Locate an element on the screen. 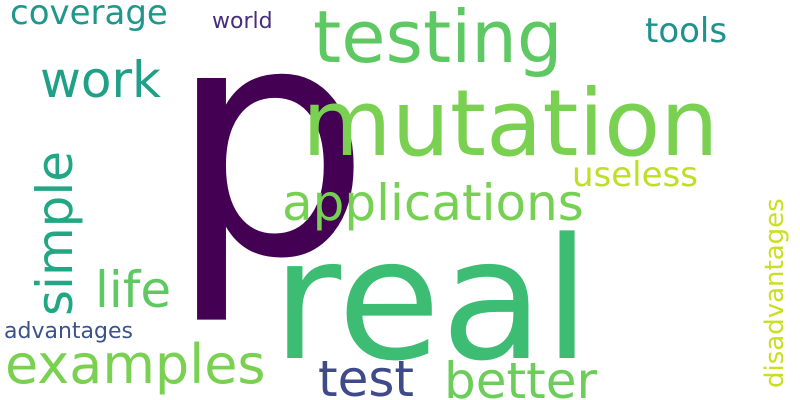 The width and height of the screenshot is (800, 400). word-simple: simple is located at coordinates (55, 233).